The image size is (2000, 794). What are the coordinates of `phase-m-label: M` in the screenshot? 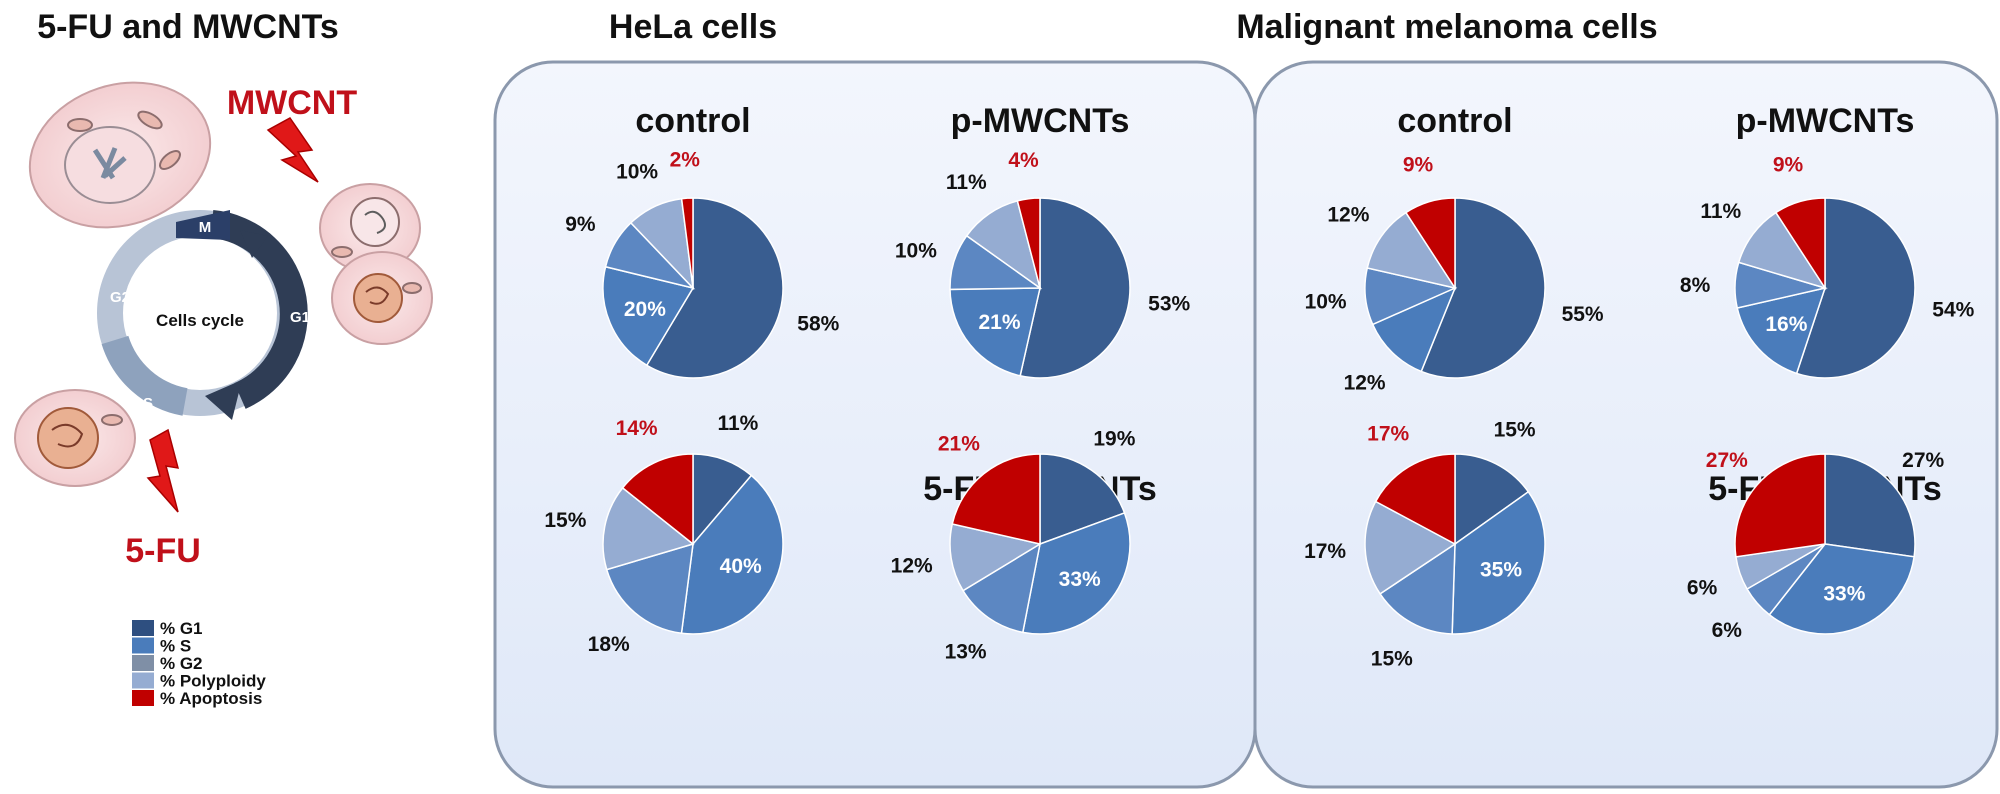 It's located at (205, 227).